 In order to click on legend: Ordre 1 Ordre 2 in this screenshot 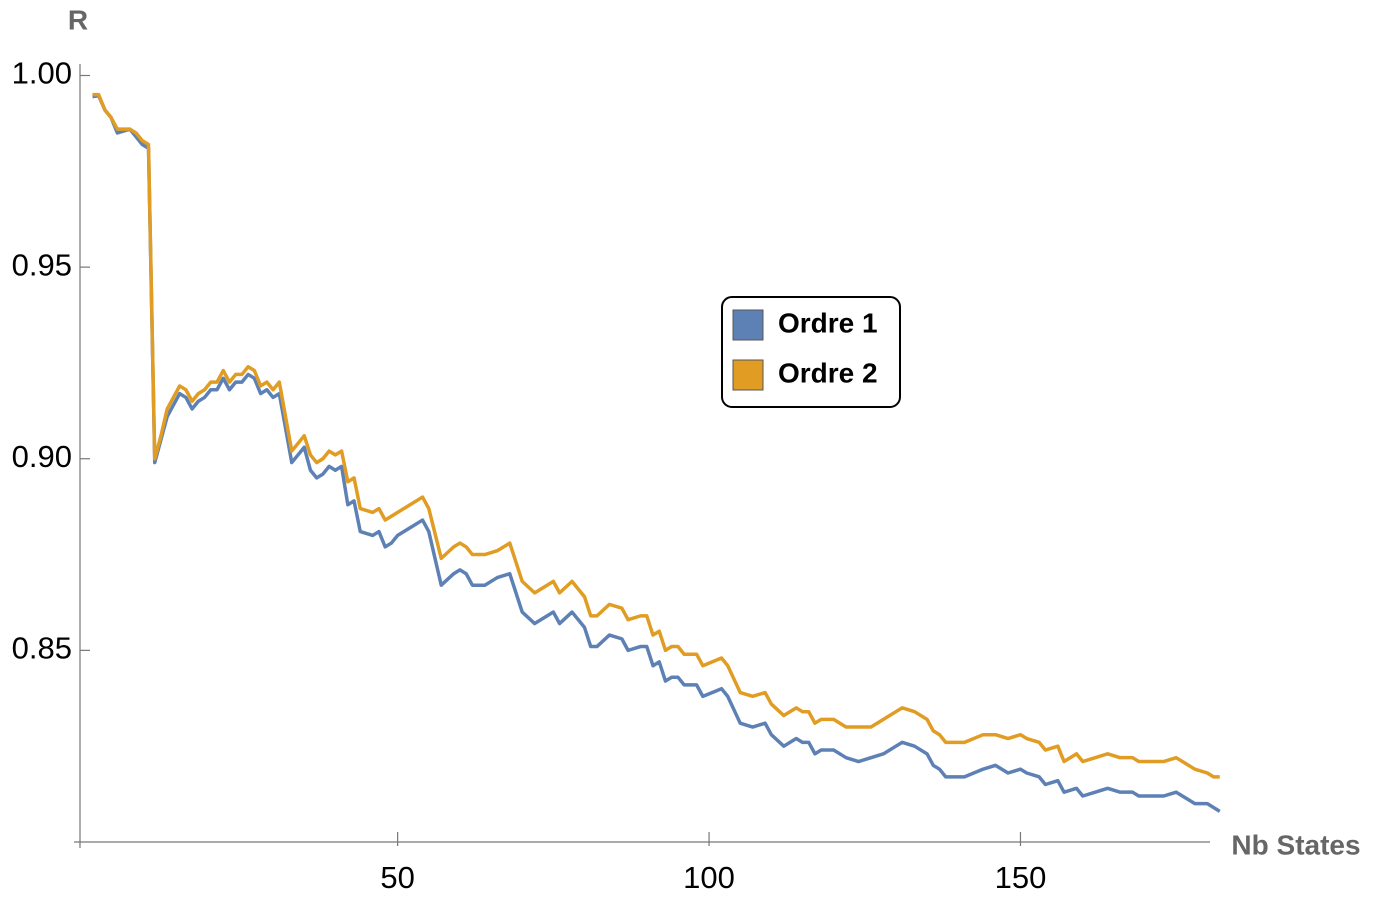, I will do `click(811, 352)`.